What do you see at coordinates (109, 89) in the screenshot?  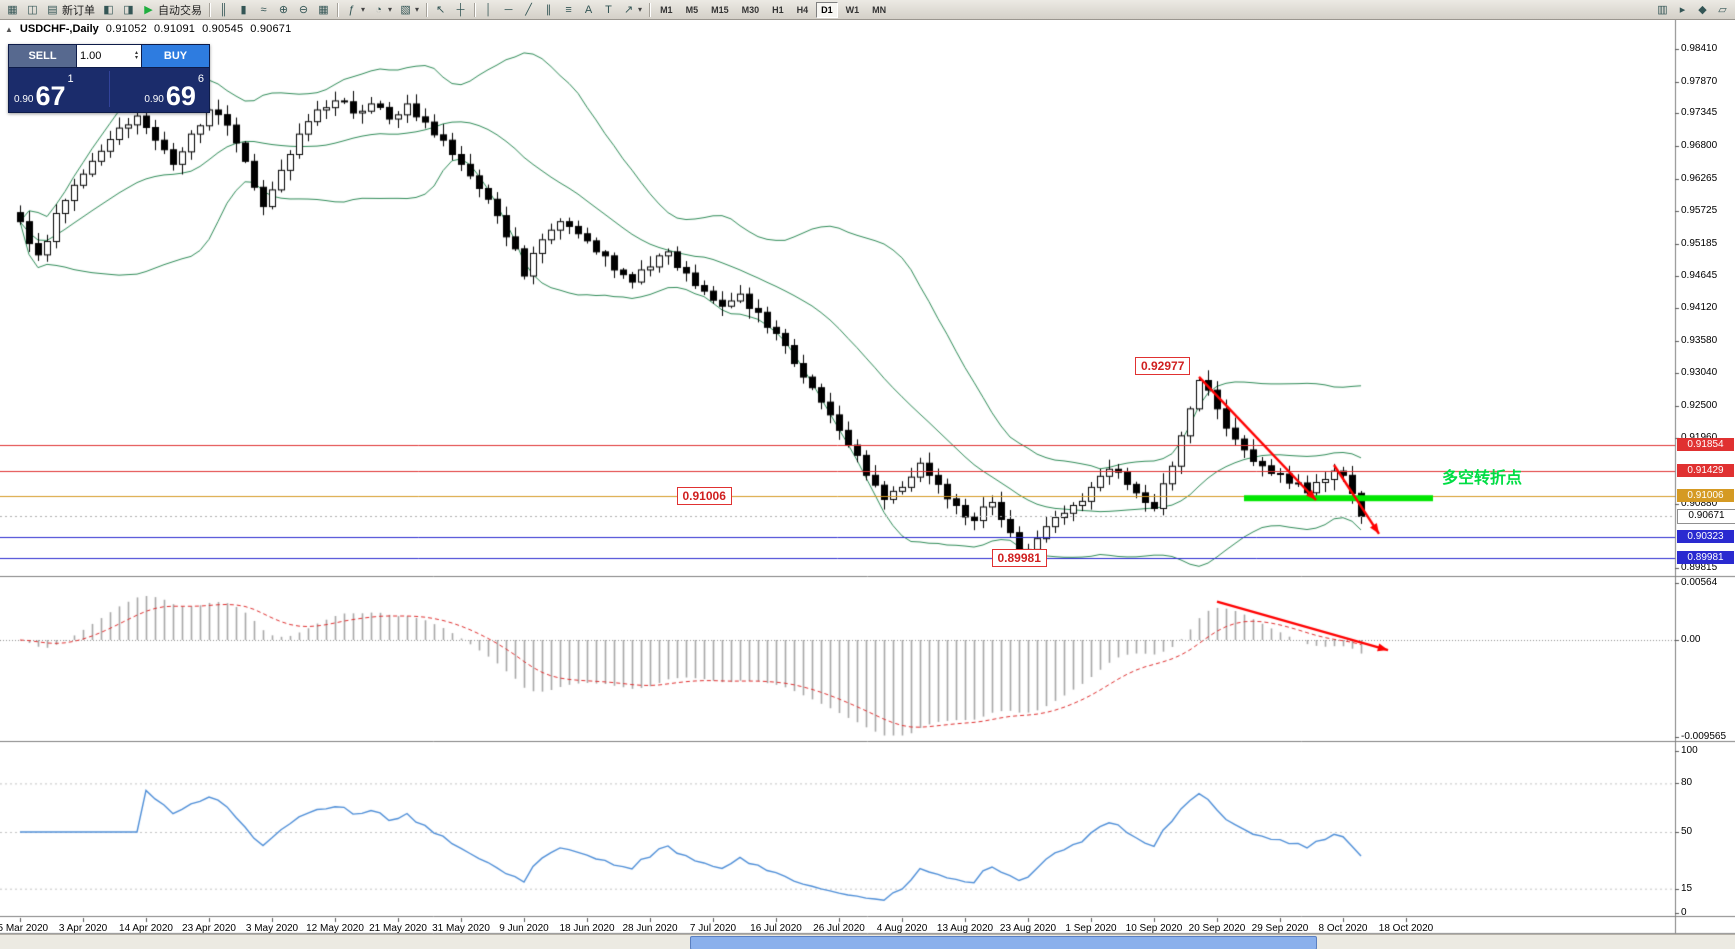 I see `quote-divider` at bounding box center [109, 89].